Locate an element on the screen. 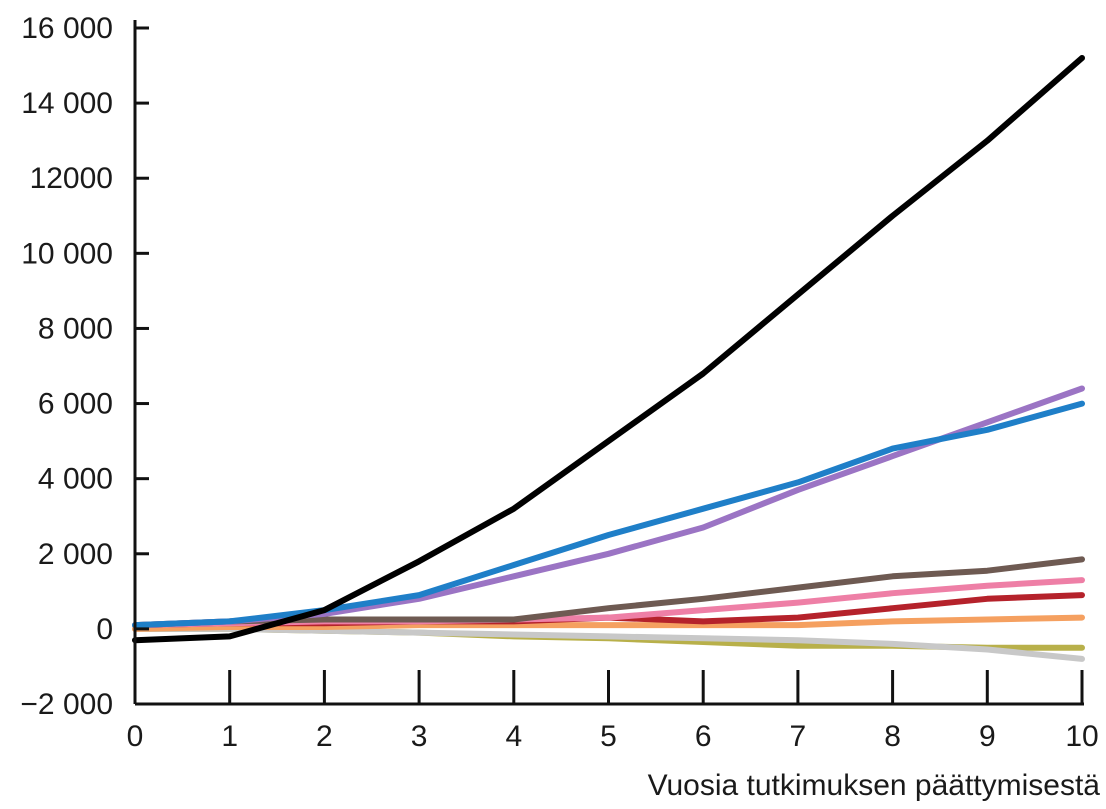 The width and height of the screenshot is (1106, 809). x-tick-label: 1 is located at coordinates (229, 736).